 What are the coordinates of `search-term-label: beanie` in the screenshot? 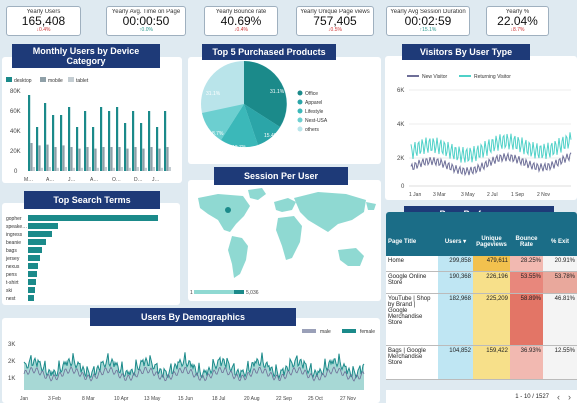 It's located at (13, 243).